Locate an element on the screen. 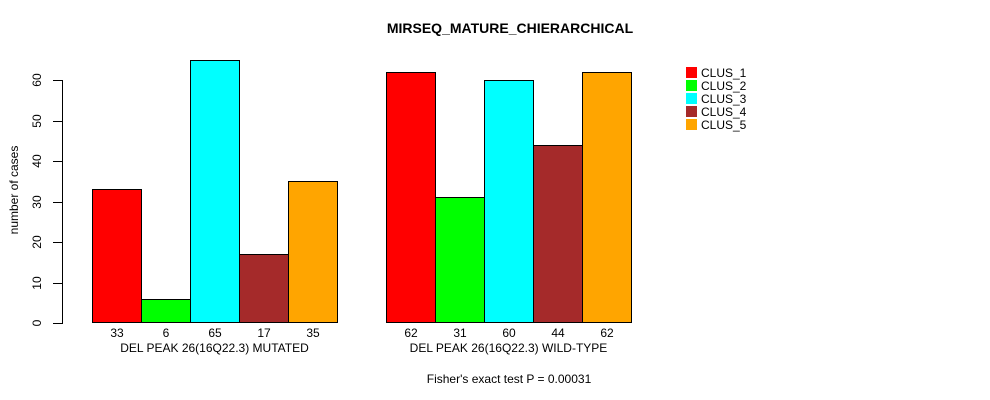  y-tick-label: 40 is located at coordinates (37, 161).